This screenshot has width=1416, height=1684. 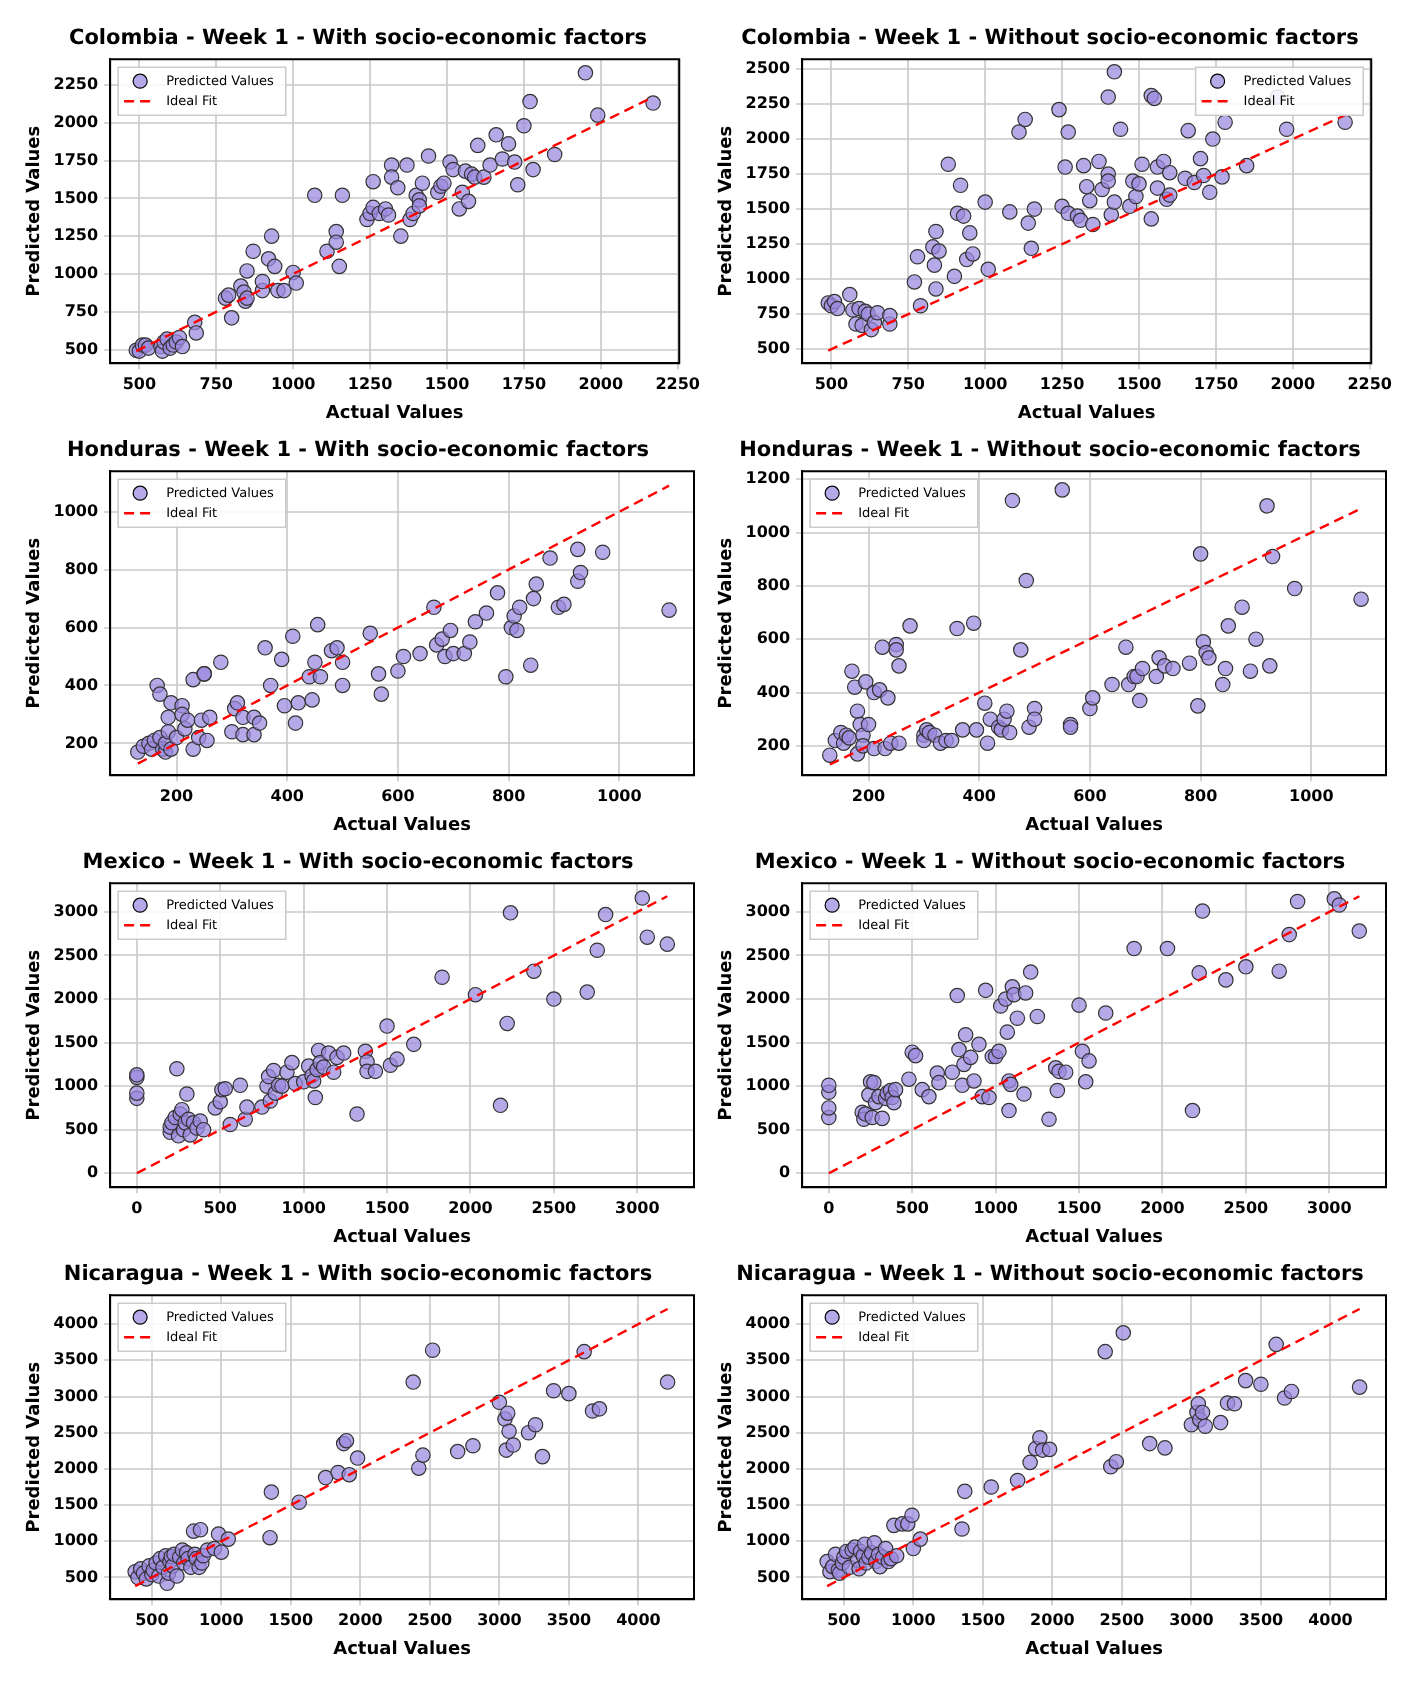 What do you see at coordinates (773, 585) in the screenshot?
I see `y-tick-label: 800` at bounding box center [773, 585].